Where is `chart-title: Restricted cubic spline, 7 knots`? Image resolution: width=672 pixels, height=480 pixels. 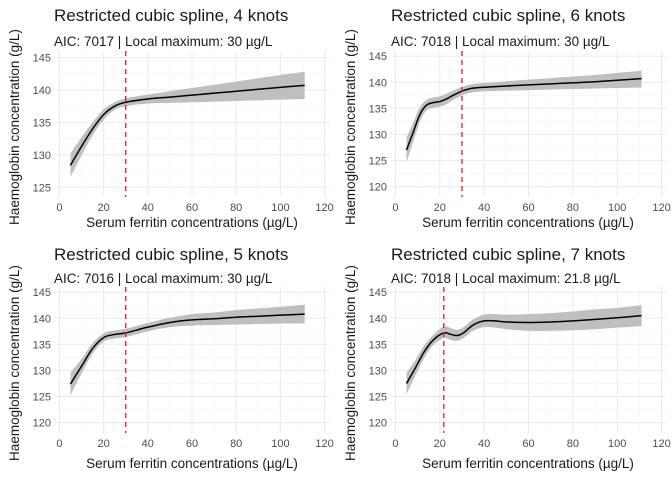 chart-title: Restricted cubic spline, 7 knots is located at coordinates (508, 254).